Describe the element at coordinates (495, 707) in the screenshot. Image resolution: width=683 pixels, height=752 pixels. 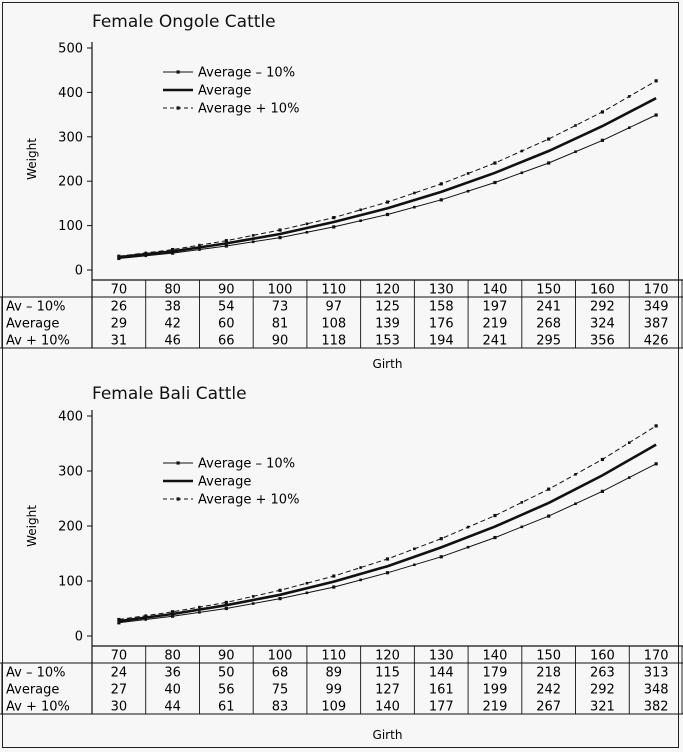
I see `table-cell: 219` at that location.